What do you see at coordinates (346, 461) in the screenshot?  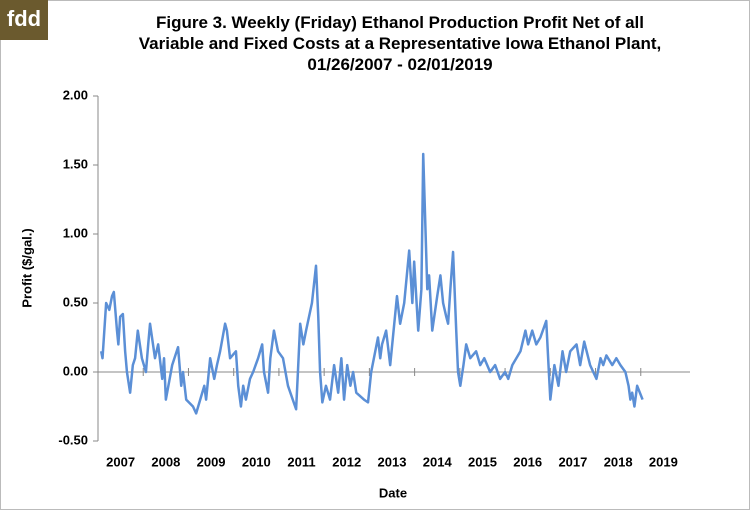 I see `x-tick-label: 2012` at bounding box center [346, 461].